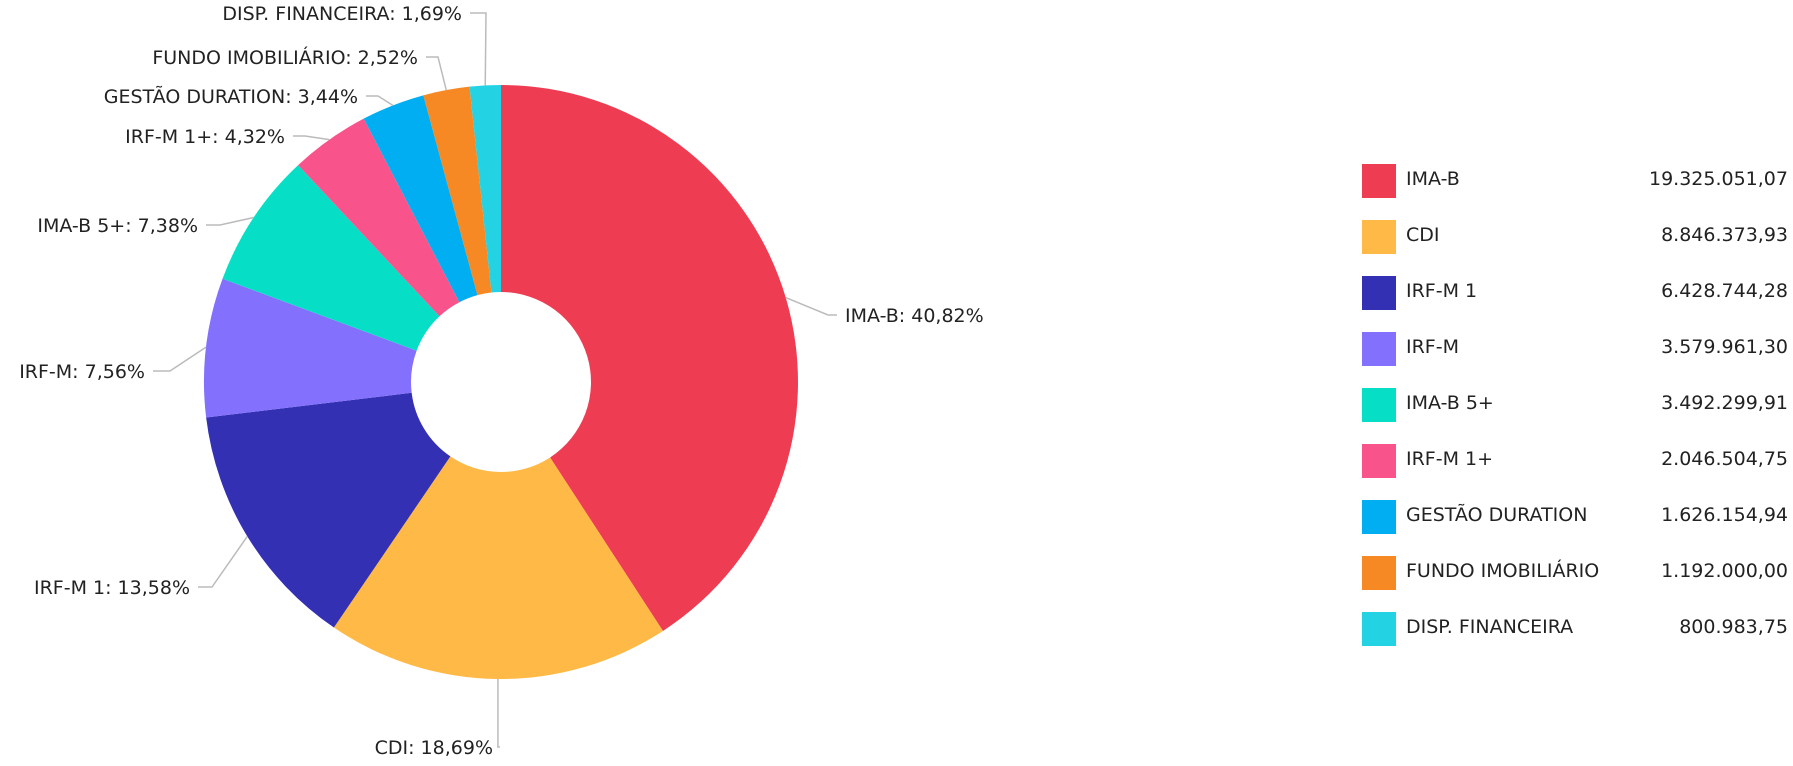 The image size is (1793, 766). I want to click on leader-line-ima-b, so click(811, 306).